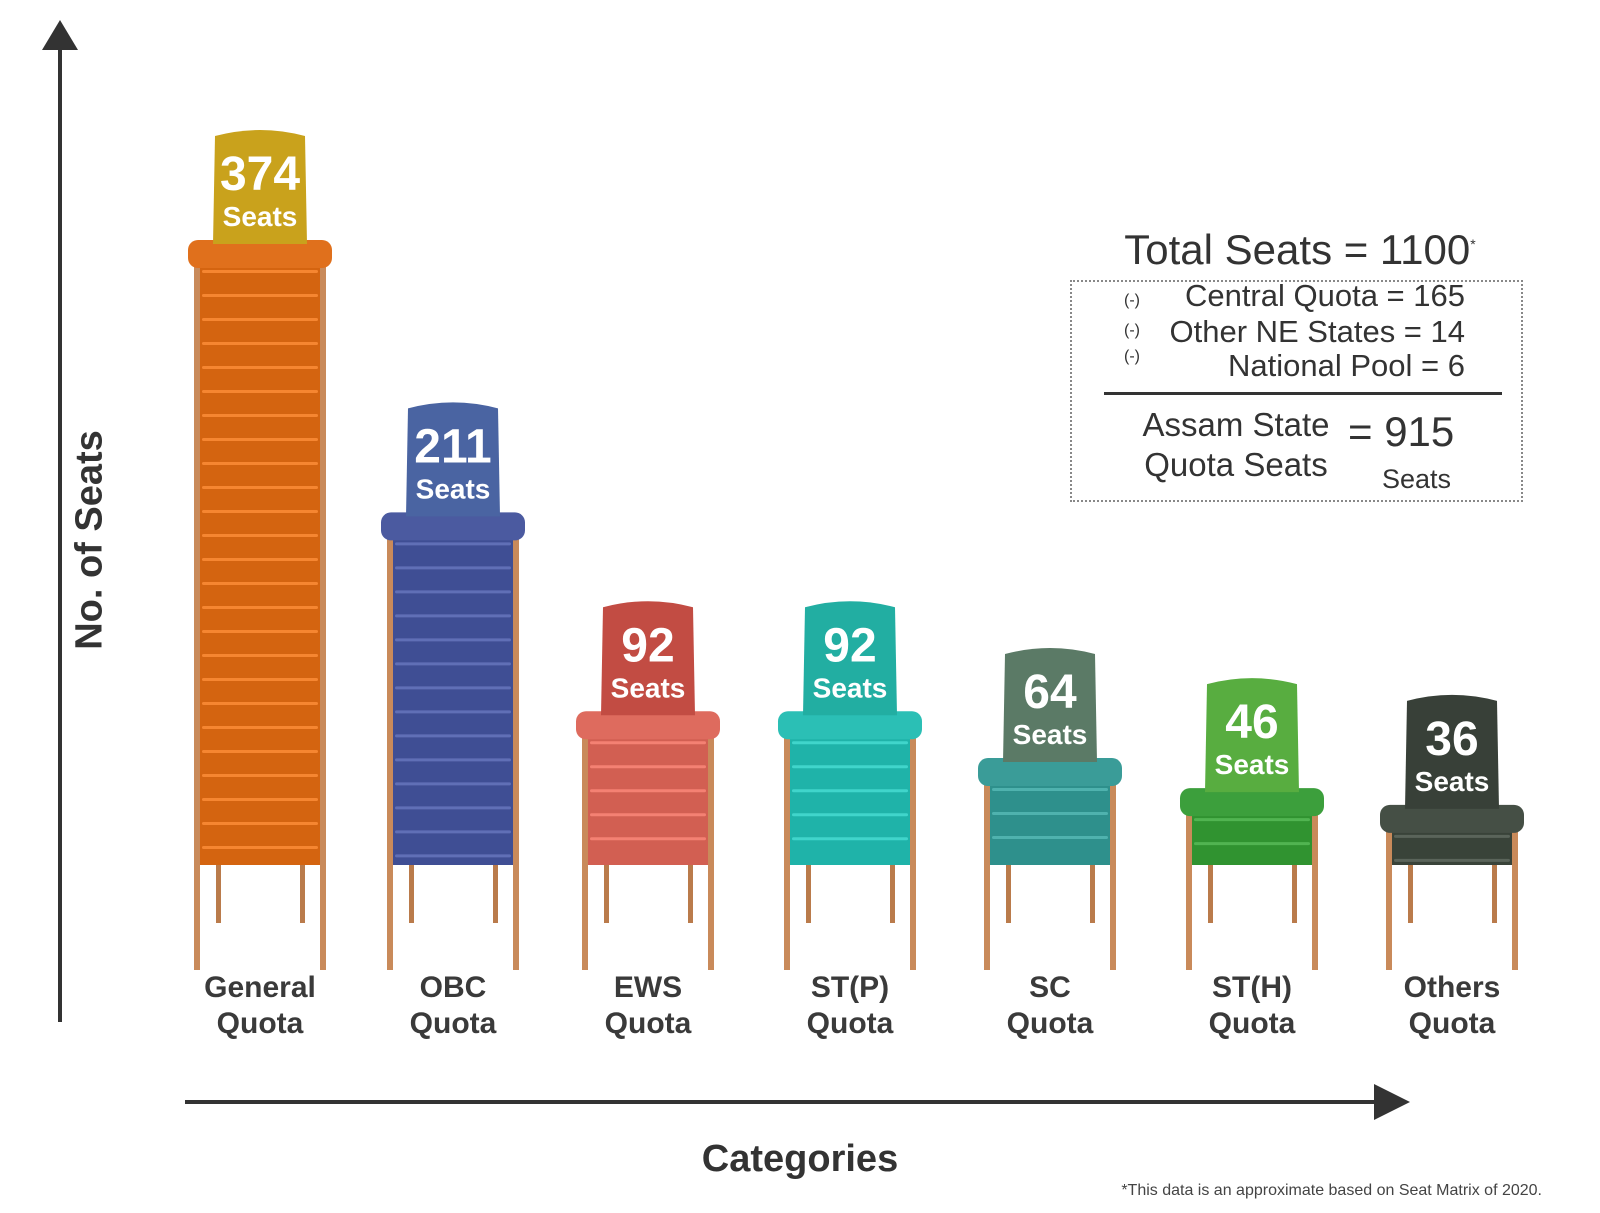 This screenshot has width=1600, height=1213. What do you see at coordinates (1417, 479) in the screenshot?
I see `result-unit: Seats` at bounding box center [1417, 479].